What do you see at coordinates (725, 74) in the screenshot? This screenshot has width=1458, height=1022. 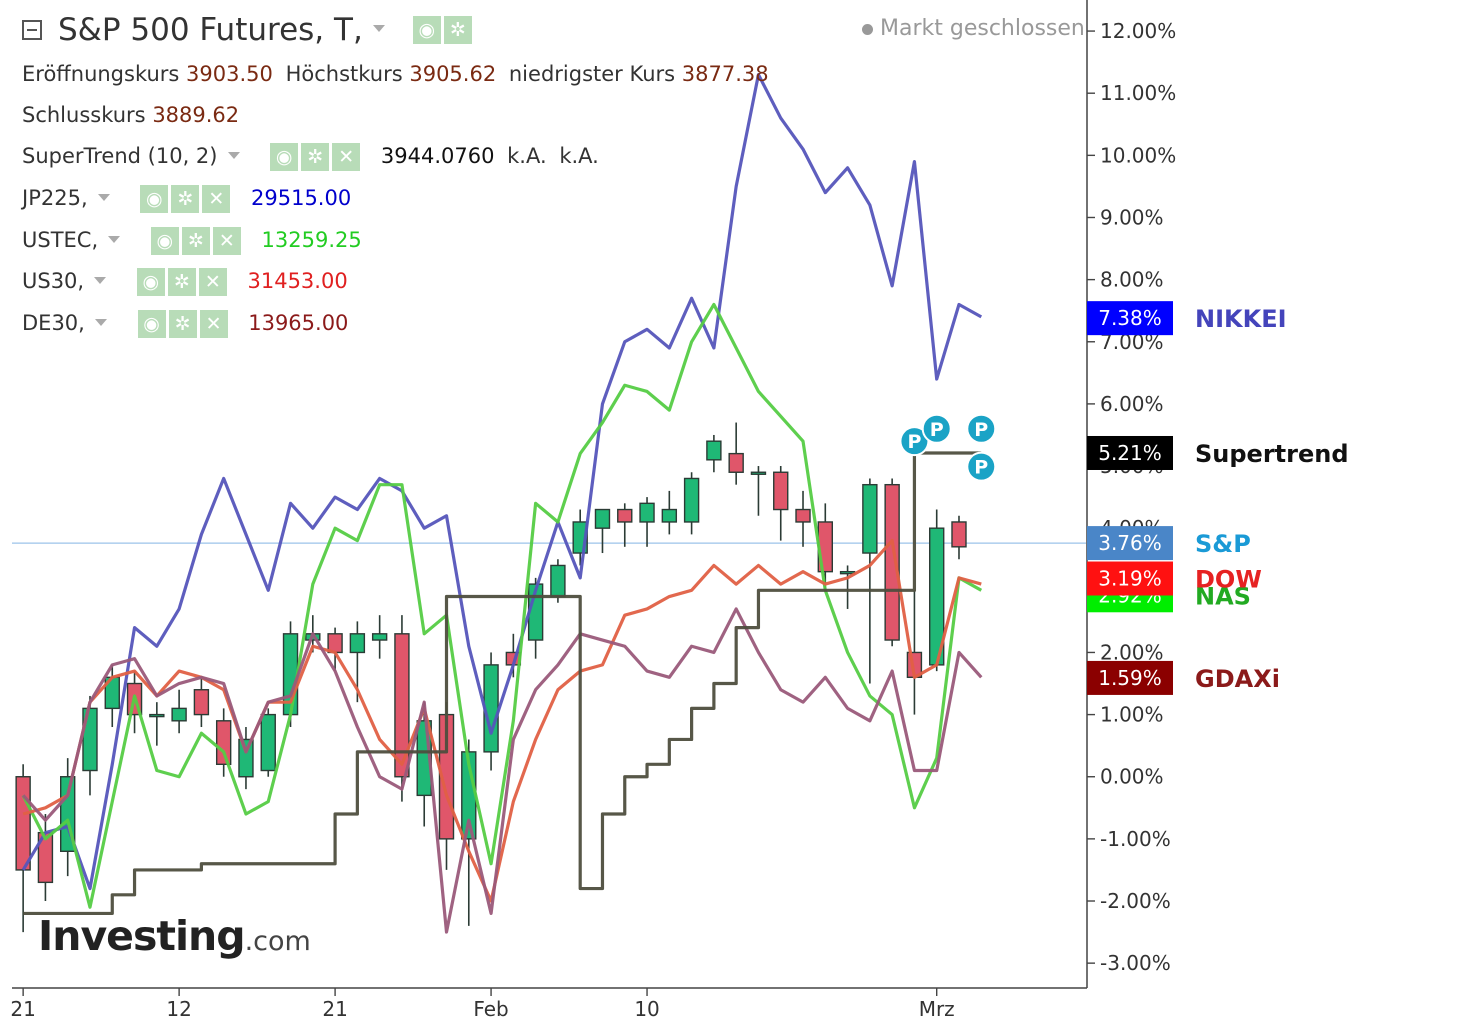 I see `low-value: 3877.38` at bounding box center [725, 74].